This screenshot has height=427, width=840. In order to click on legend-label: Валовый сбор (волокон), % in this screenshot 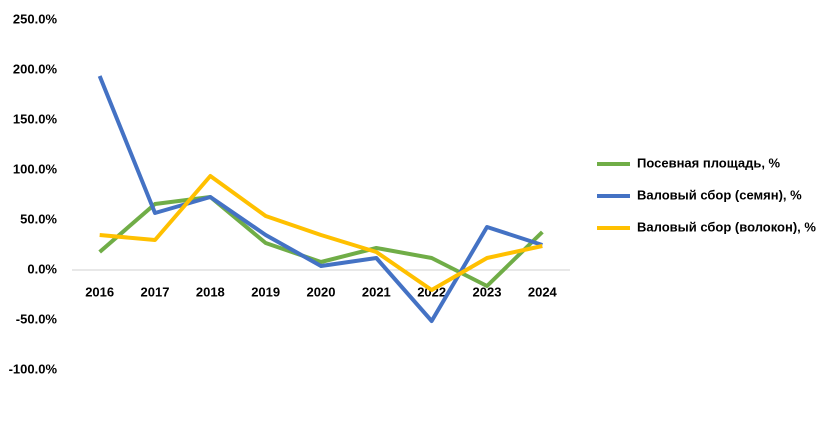, I will do `click(726, 226)`.